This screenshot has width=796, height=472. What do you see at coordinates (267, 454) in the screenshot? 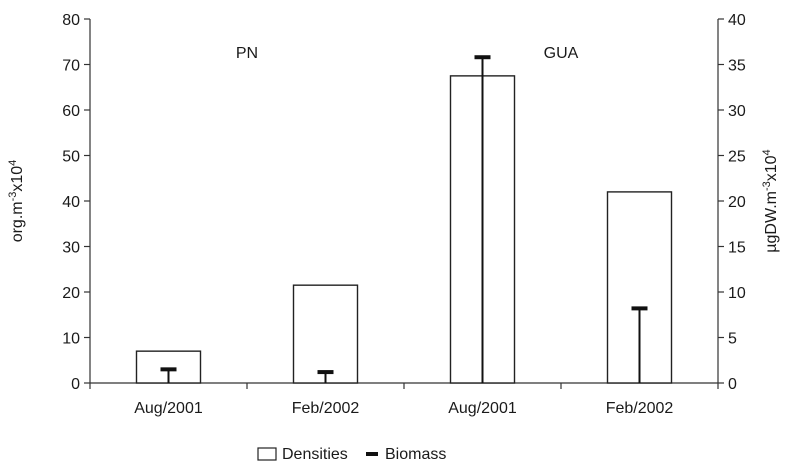
I see `legend-swatch-densities` at bounding box center [267, 454].